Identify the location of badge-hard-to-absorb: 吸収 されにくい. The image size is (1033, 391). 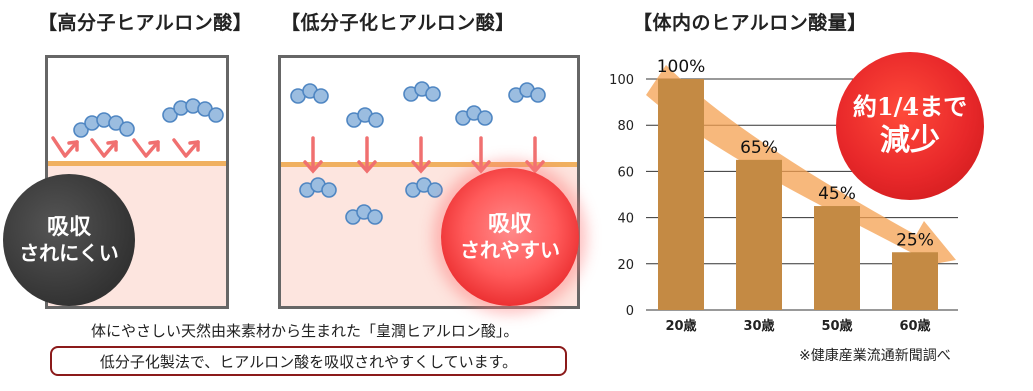
(69, 240).